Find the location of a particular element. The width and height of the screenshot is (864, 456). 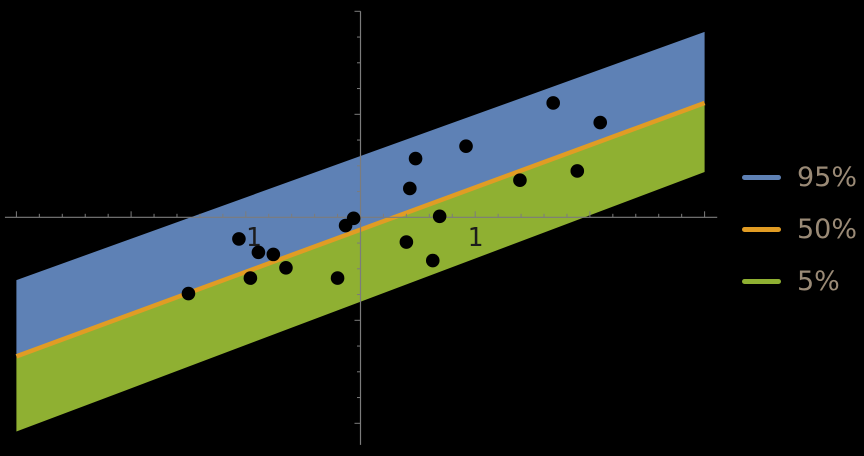

legend-item-95: 95% is located at coordinates (799, 177).